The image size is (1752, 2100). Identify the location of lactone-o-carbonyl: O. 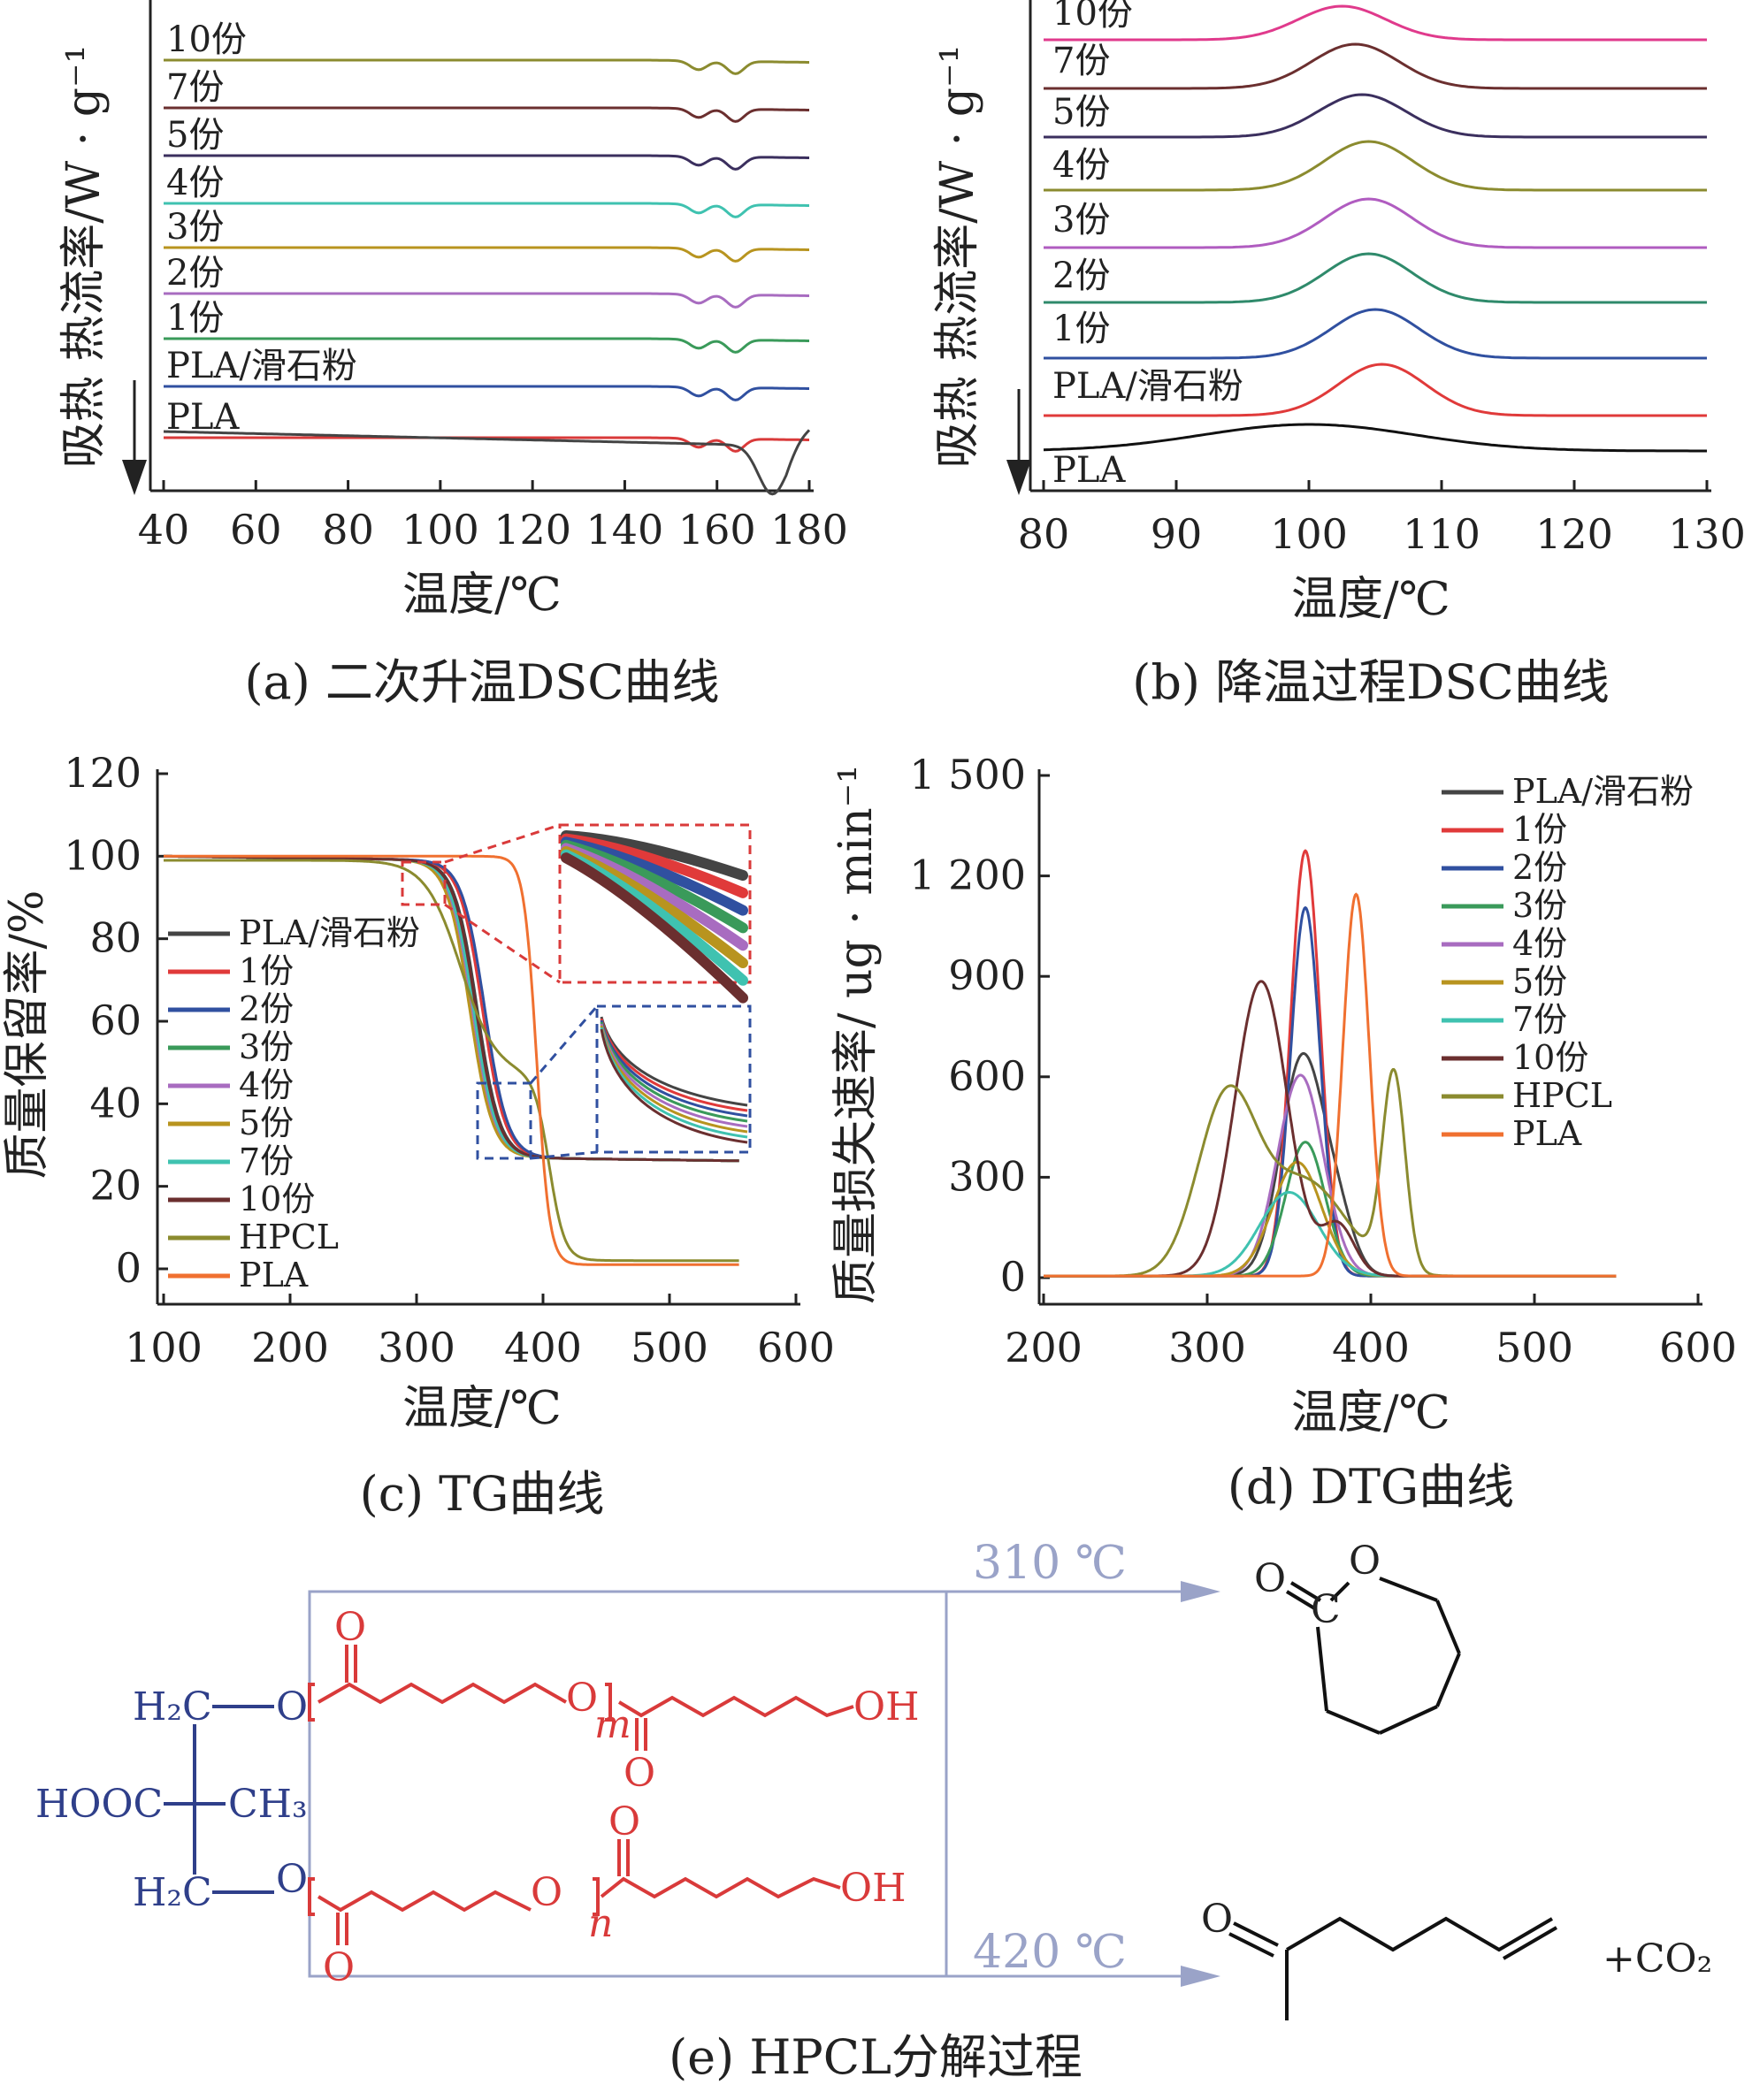
(1270, 1578).